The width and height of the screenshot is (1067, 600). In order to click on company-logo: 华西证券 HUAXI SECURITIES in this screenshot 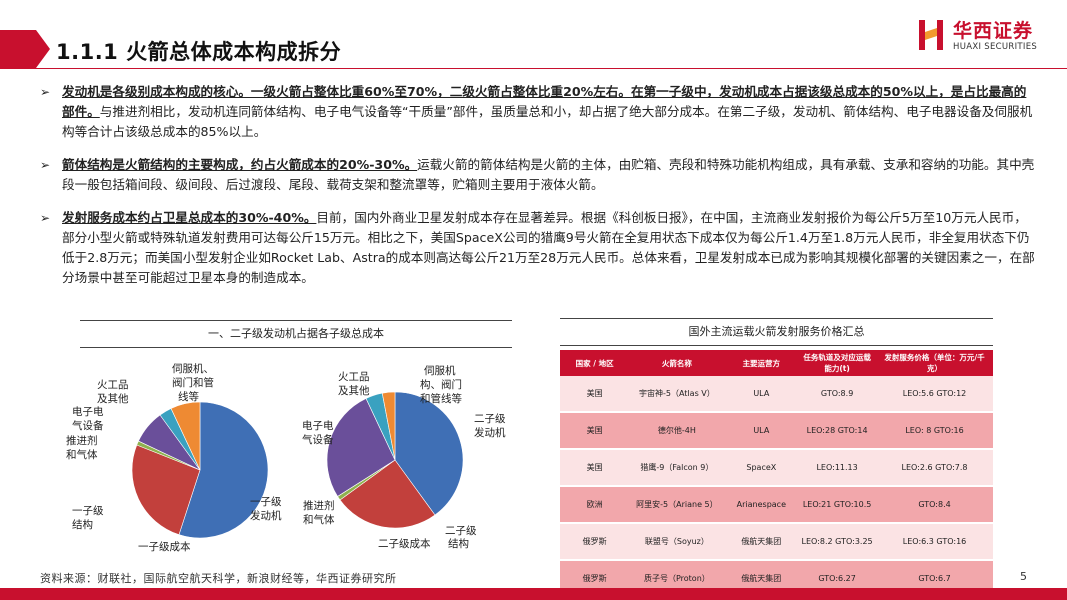, I will do `click(982, 36)`.